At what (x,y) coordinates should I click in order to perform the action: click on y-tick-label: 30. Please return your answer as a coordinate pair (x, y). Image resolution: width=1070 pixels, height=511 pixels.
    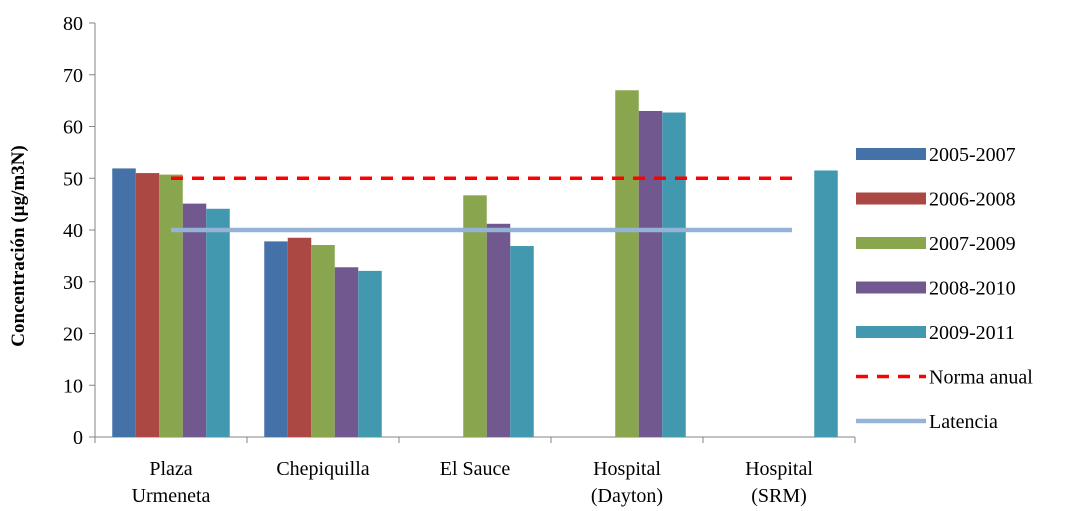
    Looking at the image, I should click on (73, 283).